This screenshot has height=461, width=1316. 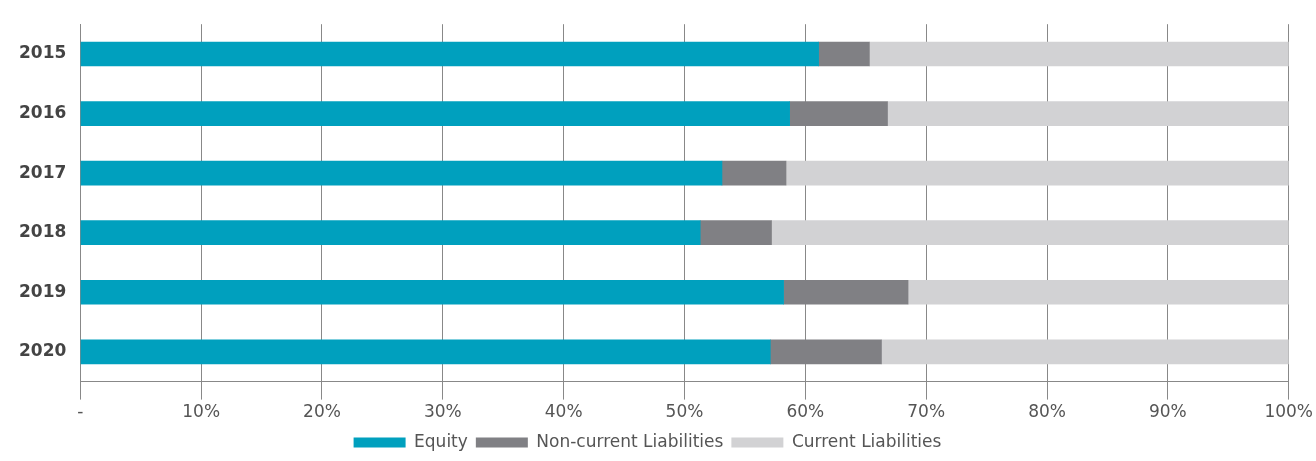 What do you see at coordinates (563, 411) in the screenshot?
I see `x-tick-label: 40%` at bounding box center [563, 411].